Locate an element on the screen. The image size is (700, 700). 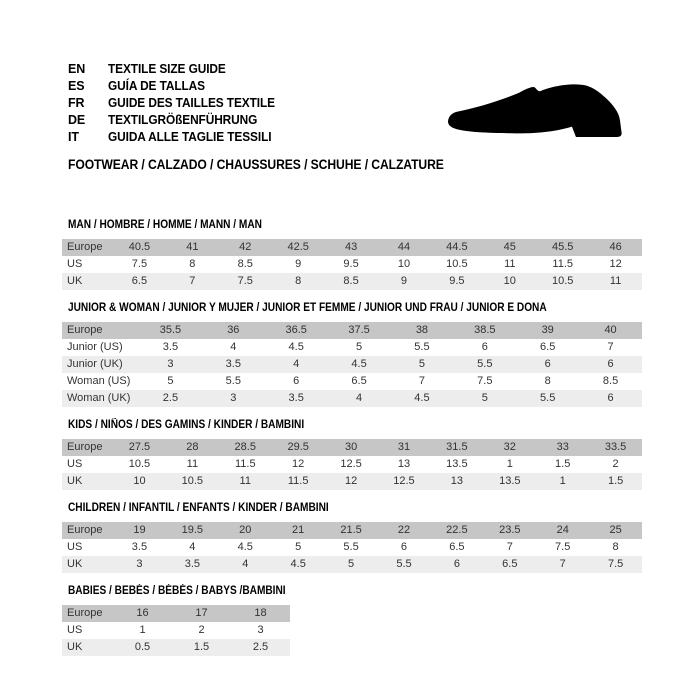
table-header-row: Europe 35.5 36 36.5 37.5 38 38.5 39 40 is located at coordinates (352, 330).